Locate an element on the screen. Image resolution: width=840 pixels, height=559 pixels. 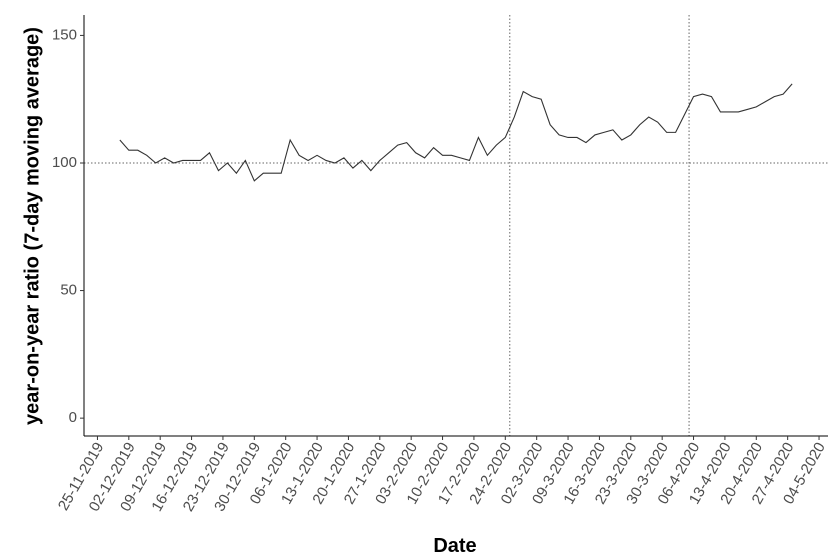
y-tick-label: 0 is located at coordinates (73, 417).